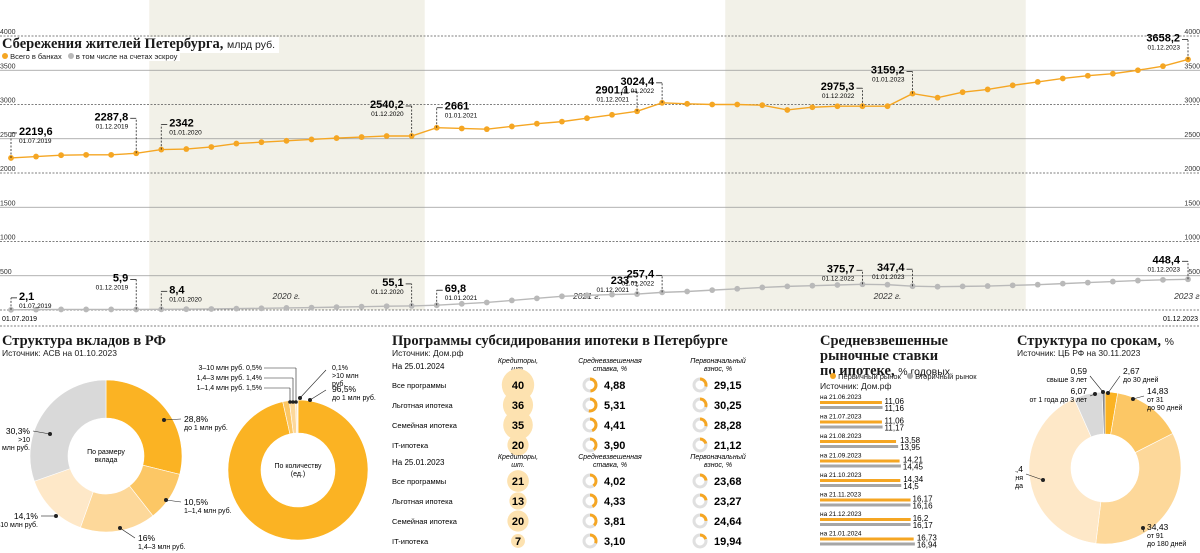 The height and width of the screenshot is (553, 1200). Describe the element at coordinates (1163, 269) in the screenshot. I see `escrow-annotation-date: 01.12.2023` at that location.